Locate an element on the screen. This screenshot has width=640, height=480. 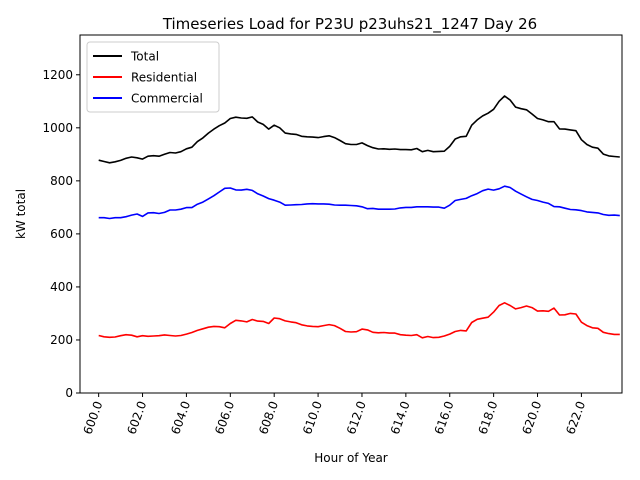
legend: Total Residential Commercial is located at coordinates (153, 77).